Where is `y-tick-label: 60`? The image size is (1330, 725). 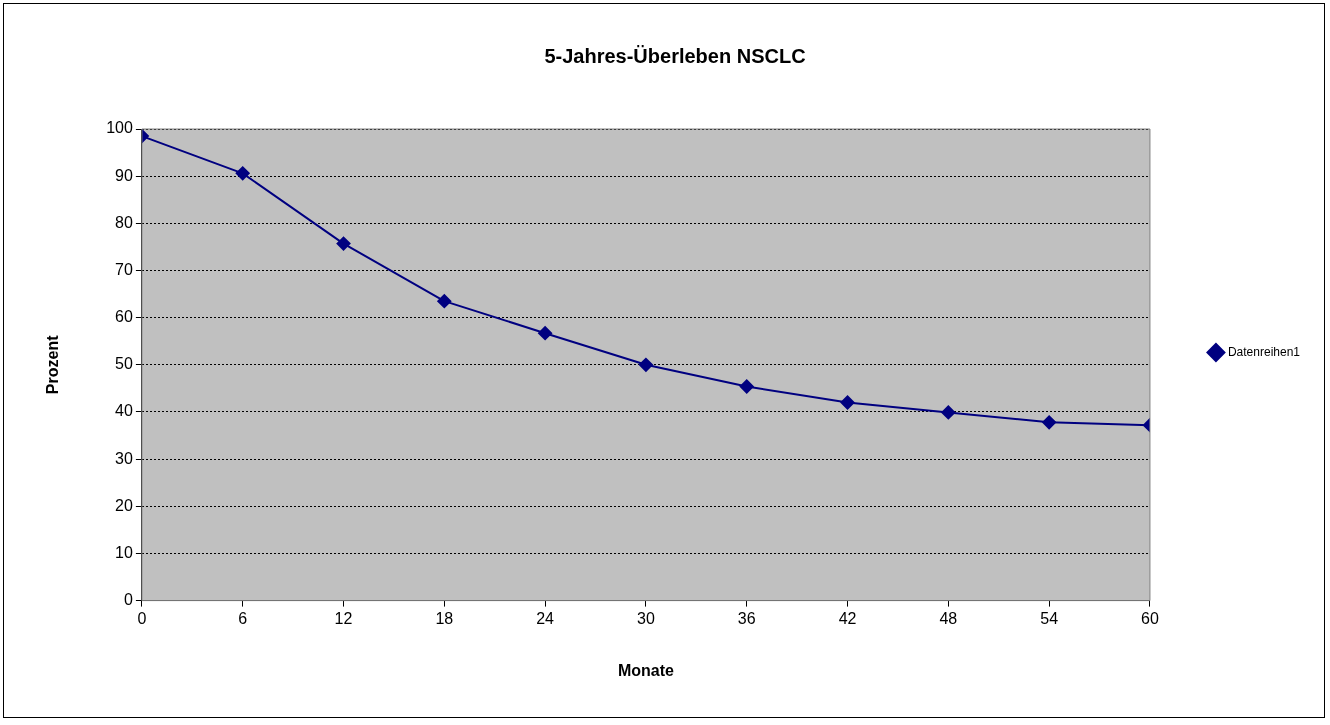 y-tick-label: 60 is located at coordinates (124, 317).